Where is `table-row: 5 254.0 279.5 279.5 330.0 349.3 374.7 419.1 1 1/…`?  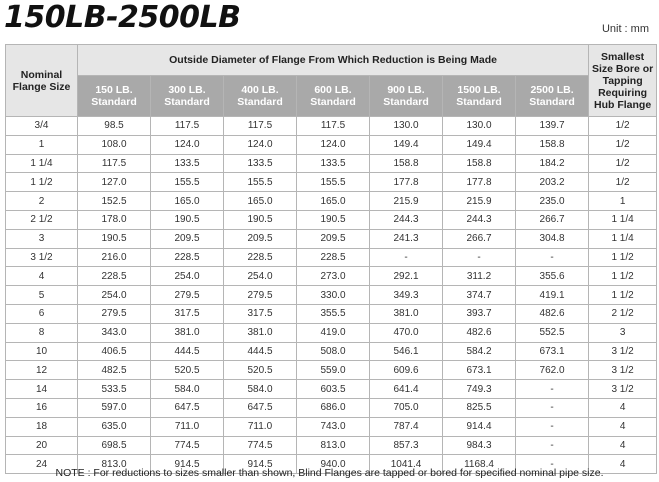 table-row: 5 254.0 279.5 279.5 330.0 349.3 374.7 419.1 1 1/… is located at coordinates (331, 295).